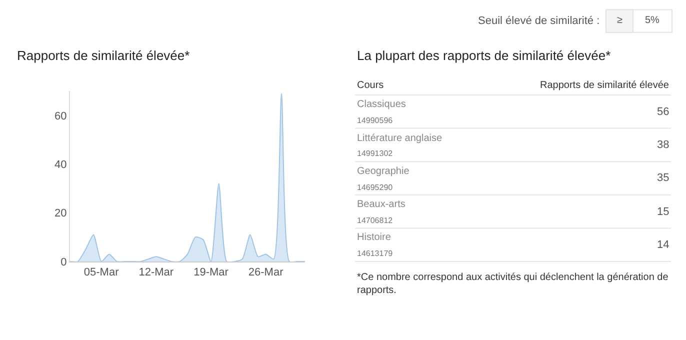  I want to click on data-label: 56, so click(663, 112).